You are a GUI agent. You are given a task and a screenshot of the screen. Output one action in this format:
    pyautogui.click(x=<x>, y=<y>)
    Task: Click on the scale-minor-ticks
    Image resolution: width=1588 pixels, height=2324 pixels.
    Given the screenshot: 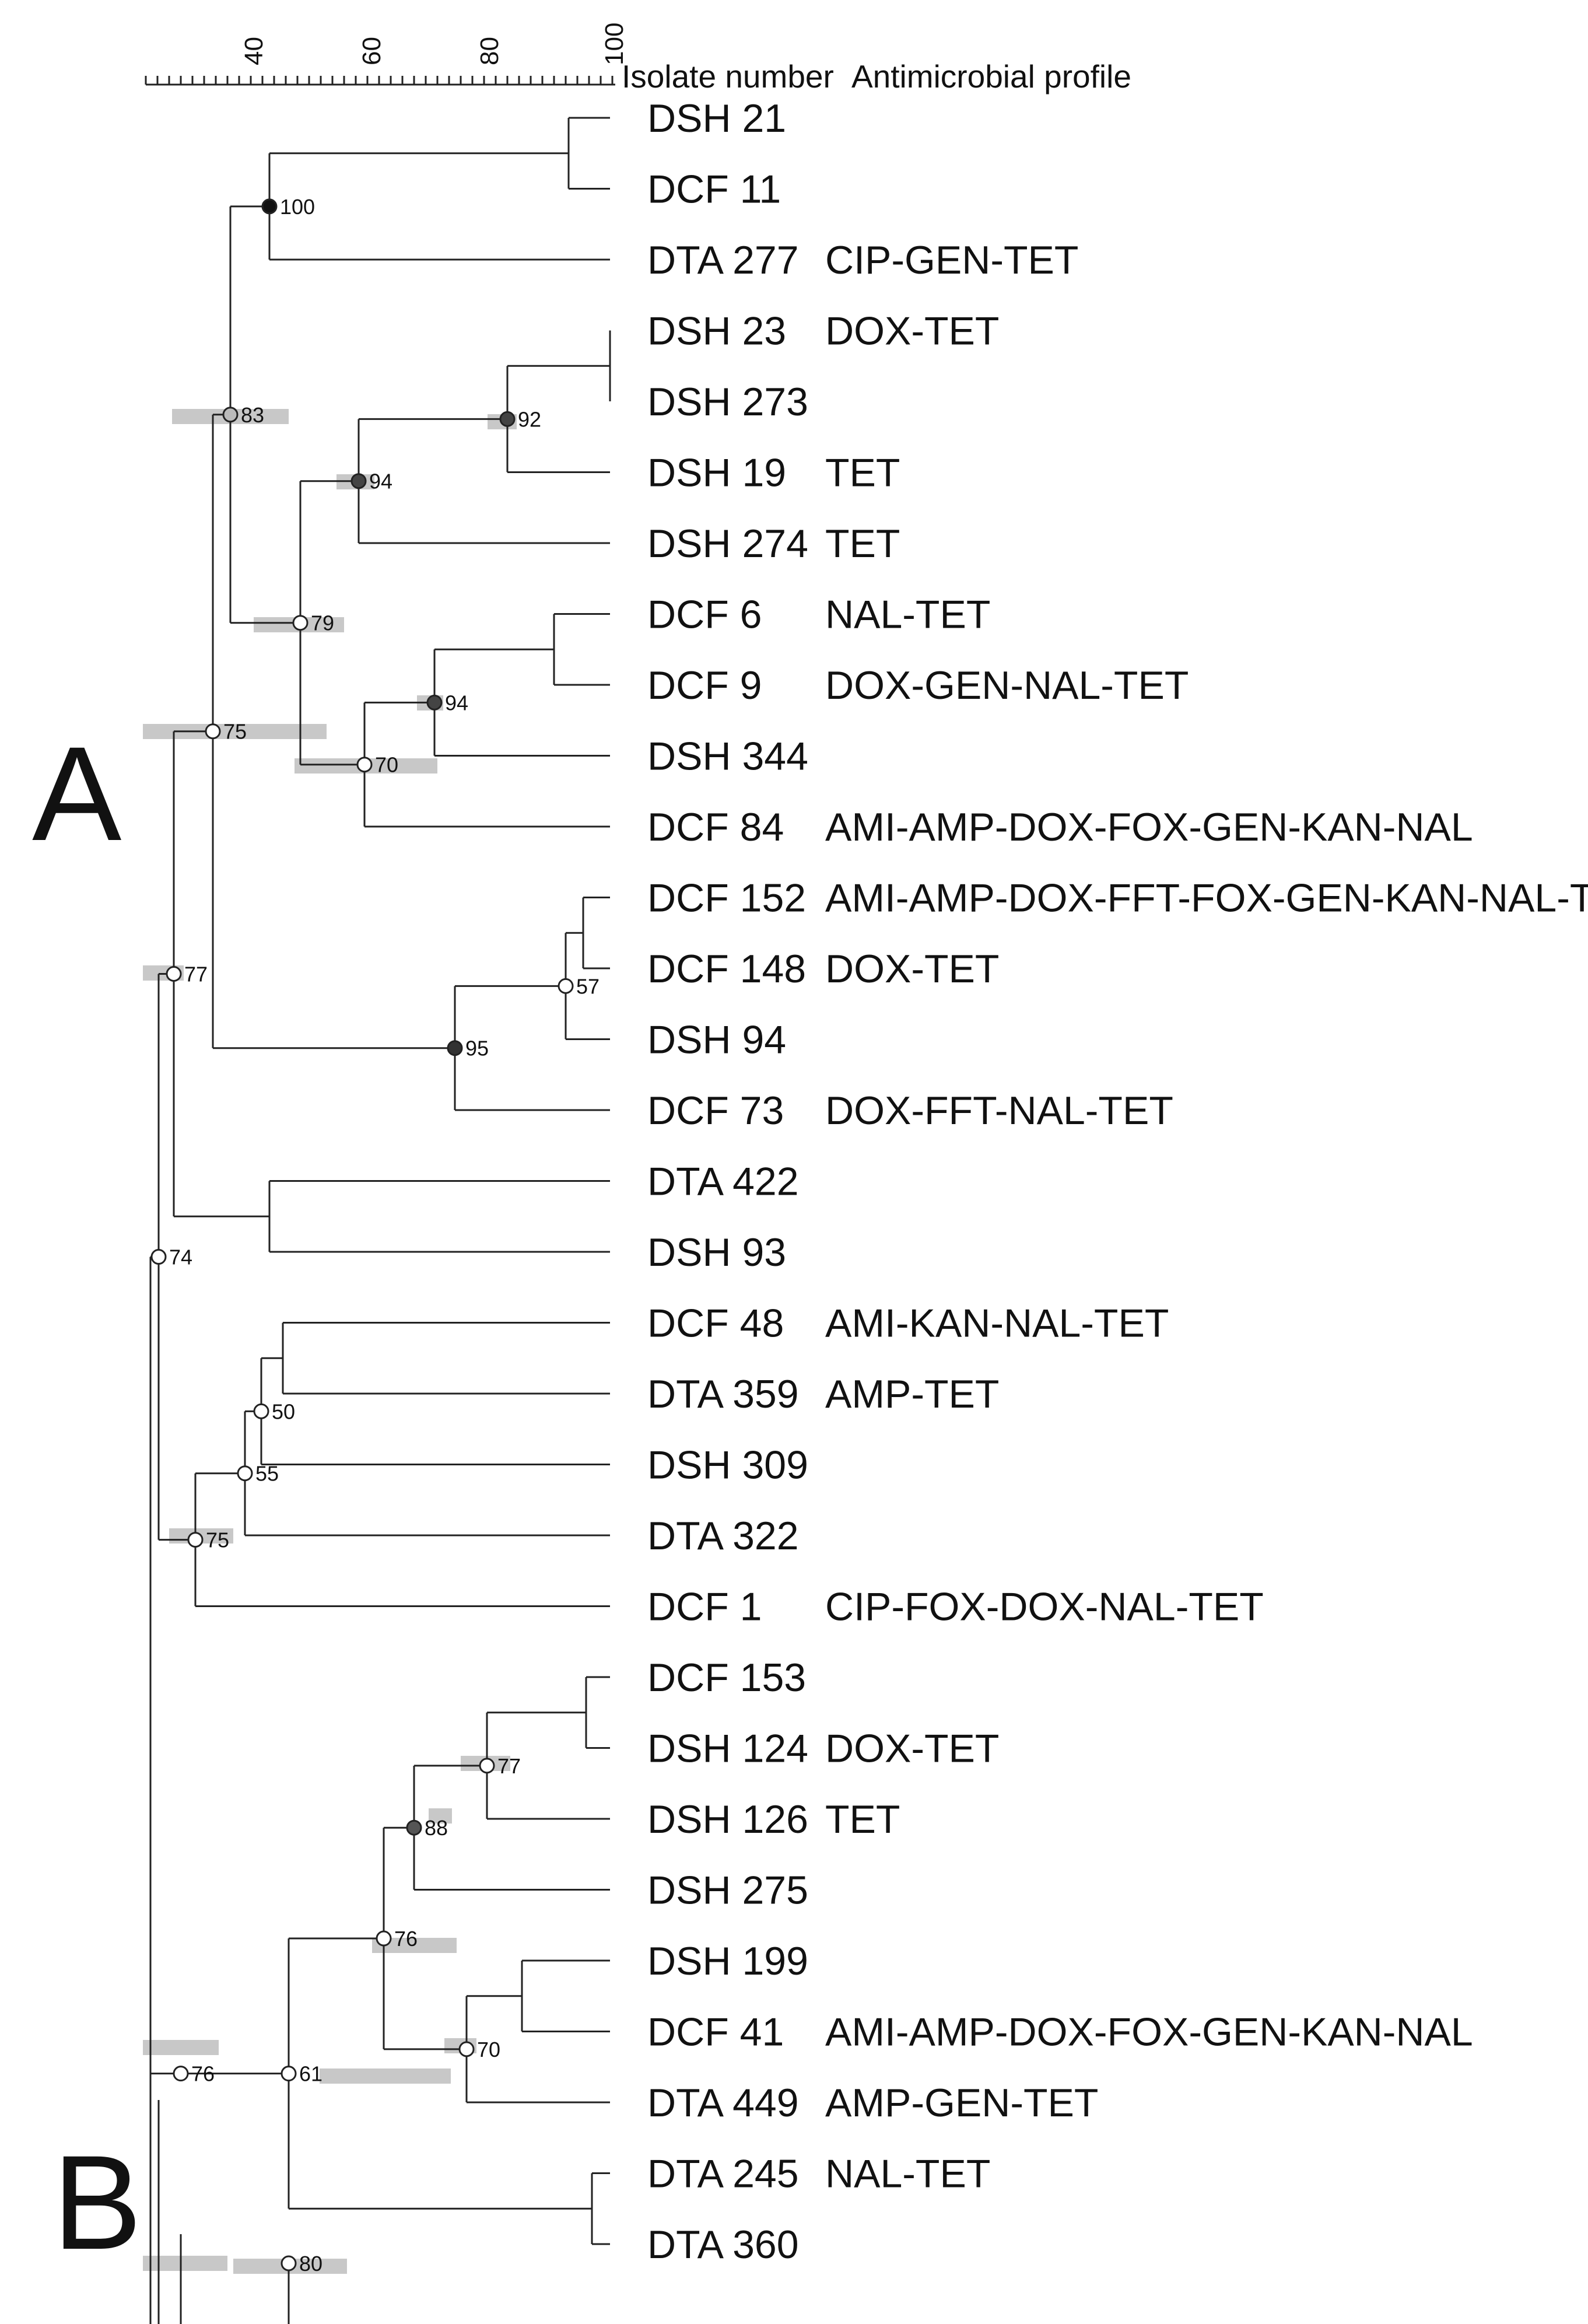 What is the action you would take?
    pyautogui.click(x=380, y=80)
    